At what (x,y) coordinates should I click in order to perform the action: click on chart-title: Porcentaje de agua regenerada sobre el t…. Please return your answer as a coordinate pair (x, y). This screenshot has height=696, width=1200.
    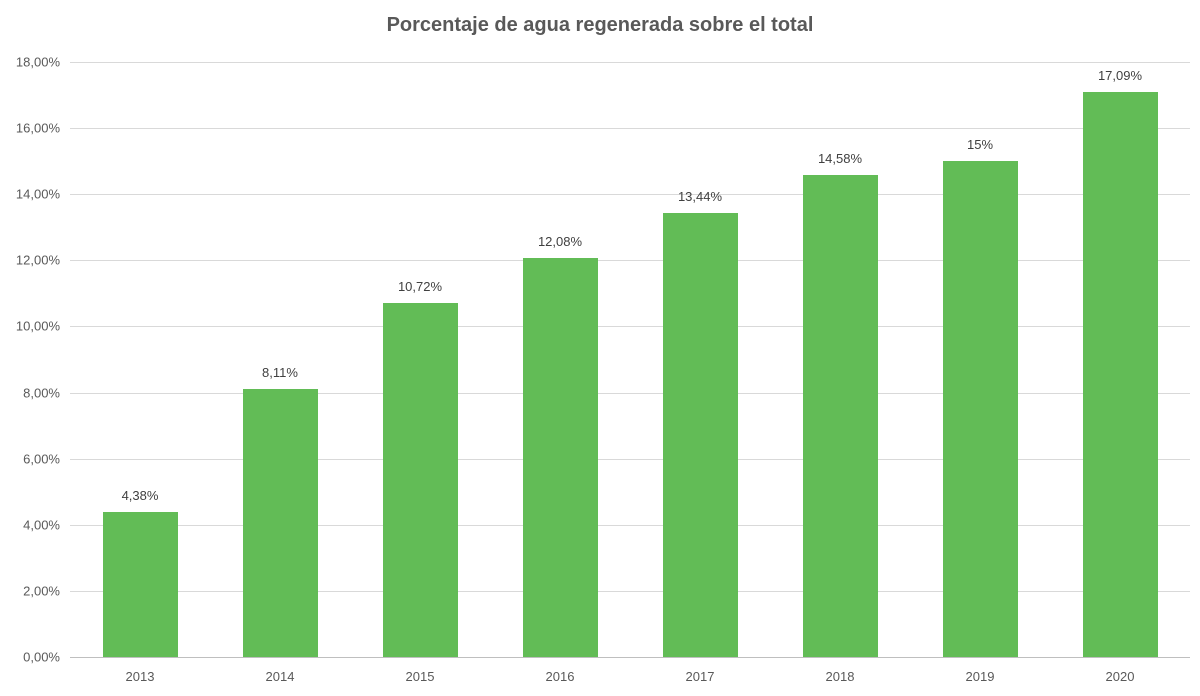
    Looking at the image, I should click on (600, 25).